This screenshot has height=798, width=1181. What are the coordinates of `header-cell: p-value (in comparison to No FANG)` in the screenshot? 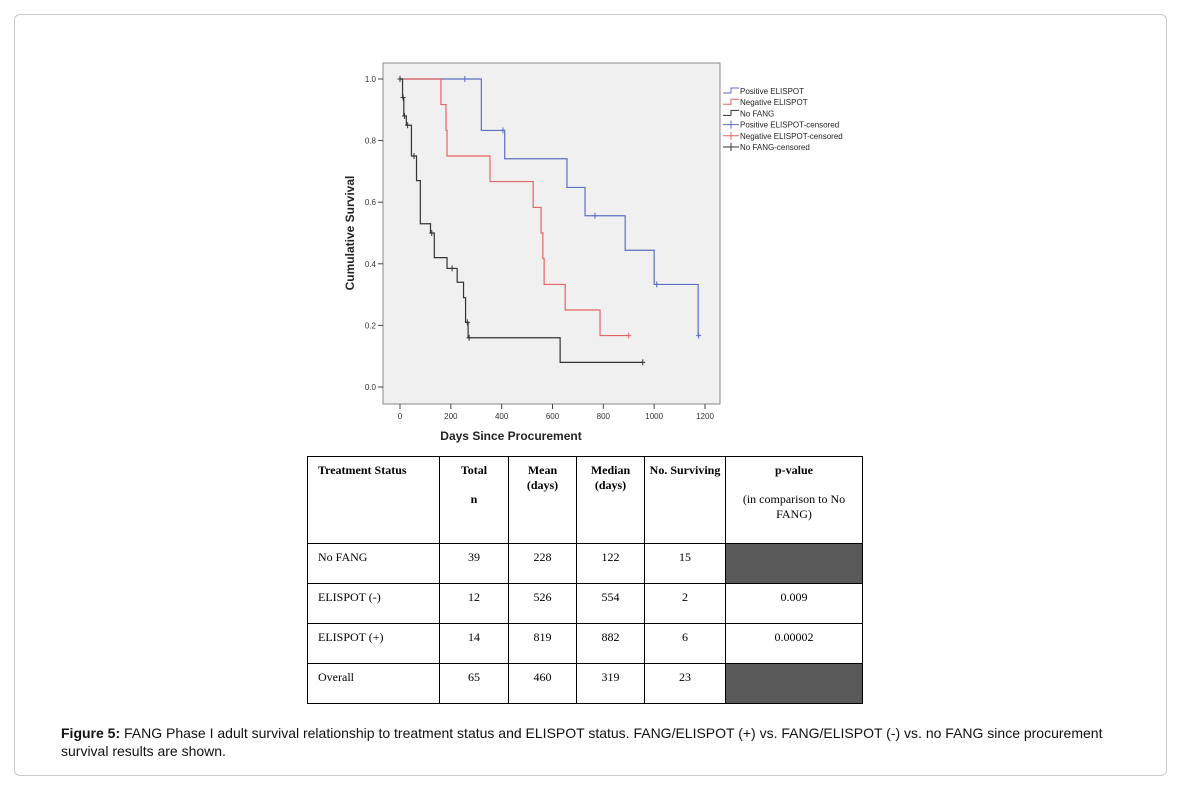 It's located at (794, 500).